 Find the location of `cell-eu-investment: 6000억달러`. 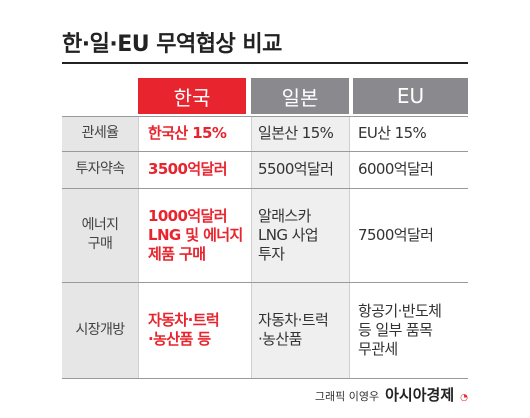

cell-eu-investment: 6000억달러 is located at coordinates (396, 169).